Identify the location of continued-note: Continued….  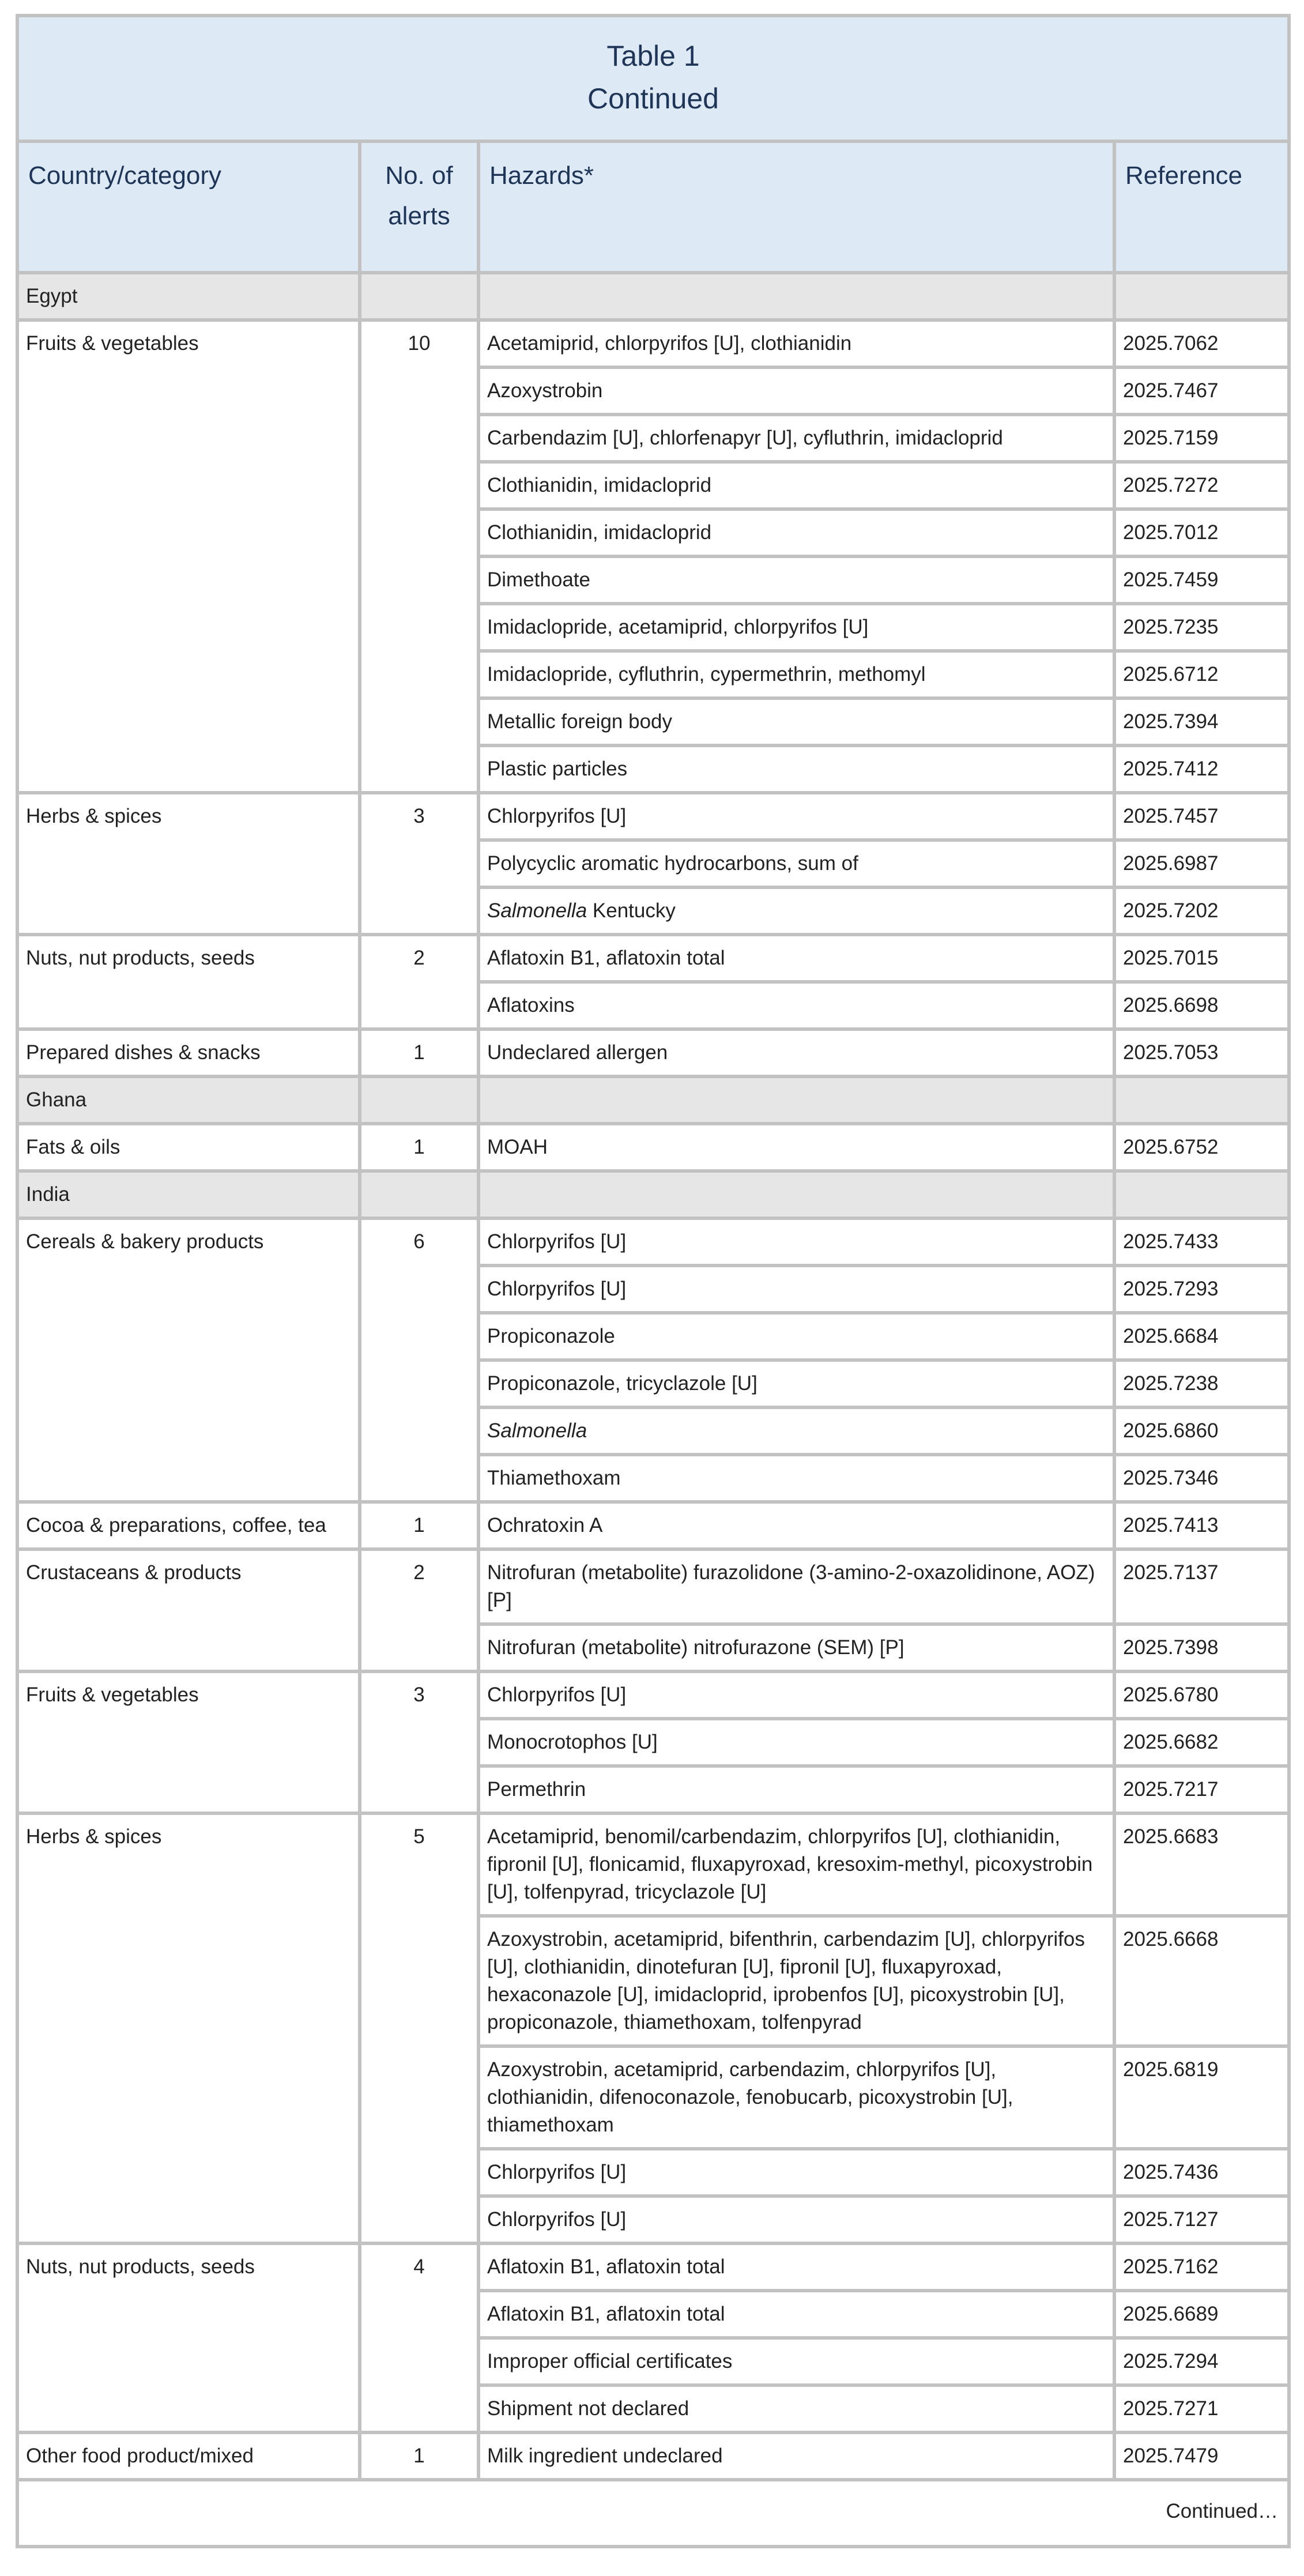
(653, 2513).